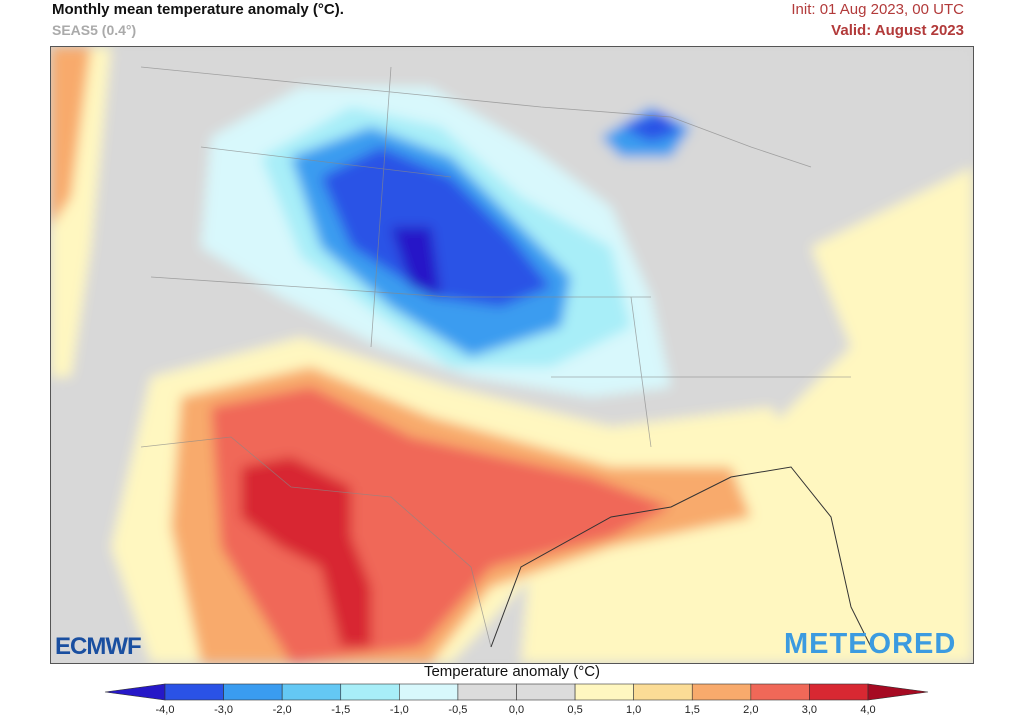  Describe the element at coordinates (516, 710) in the screenshot. I see `colorbar-tick-label: 0,0` at that location.